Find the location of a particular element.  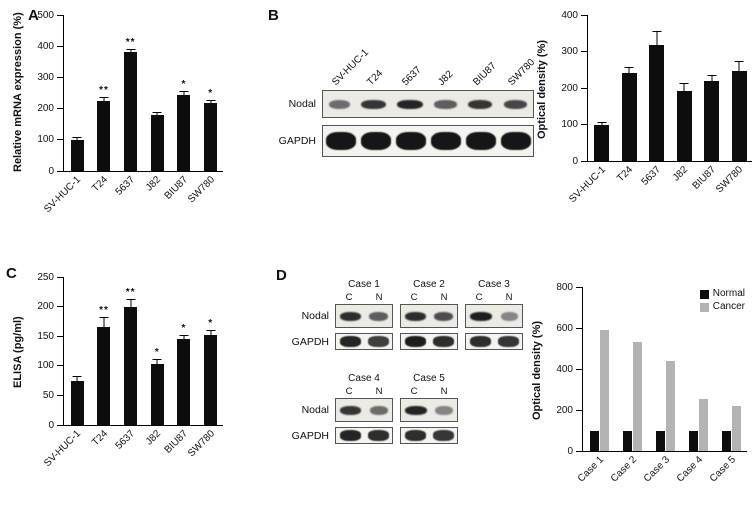

lane-label: C is located at coordinates (349, 297).